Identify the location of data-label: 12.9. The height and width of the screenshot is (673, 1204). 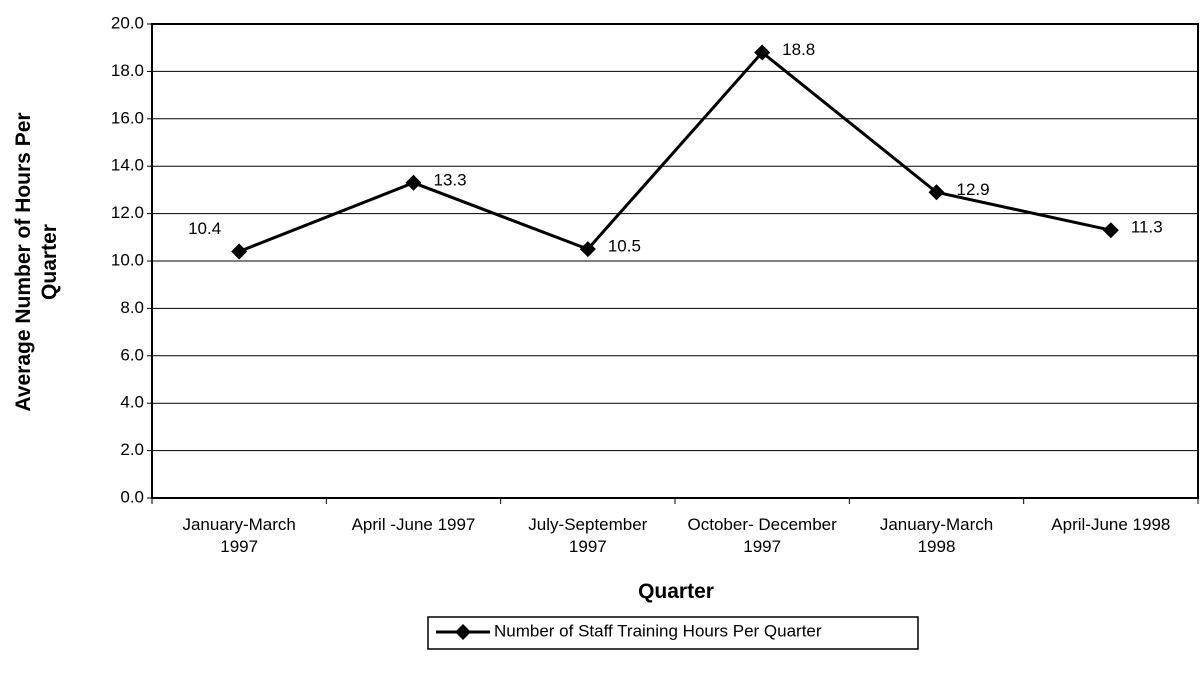
(973, 189).